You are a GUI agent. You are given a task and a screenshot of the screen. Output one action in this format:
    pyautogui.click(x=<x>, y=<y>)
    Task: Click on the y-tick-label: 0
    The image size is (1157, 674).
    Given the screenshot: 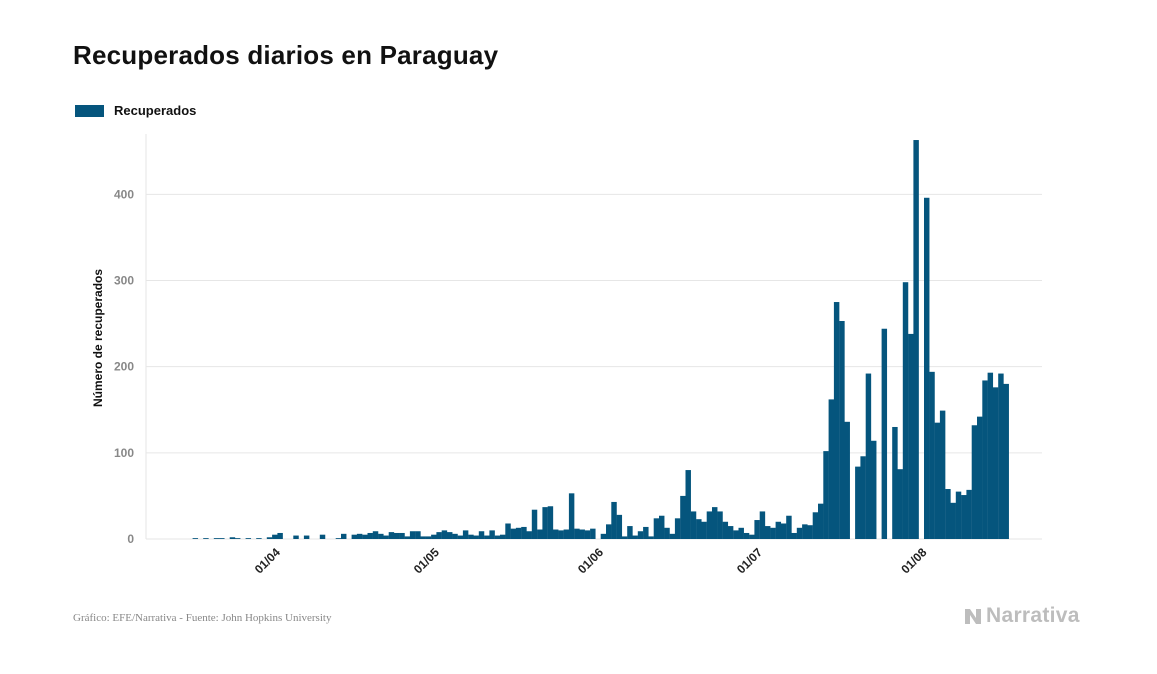 What is the action you would take?
    pyautogui.click(x=130, y=539)
    